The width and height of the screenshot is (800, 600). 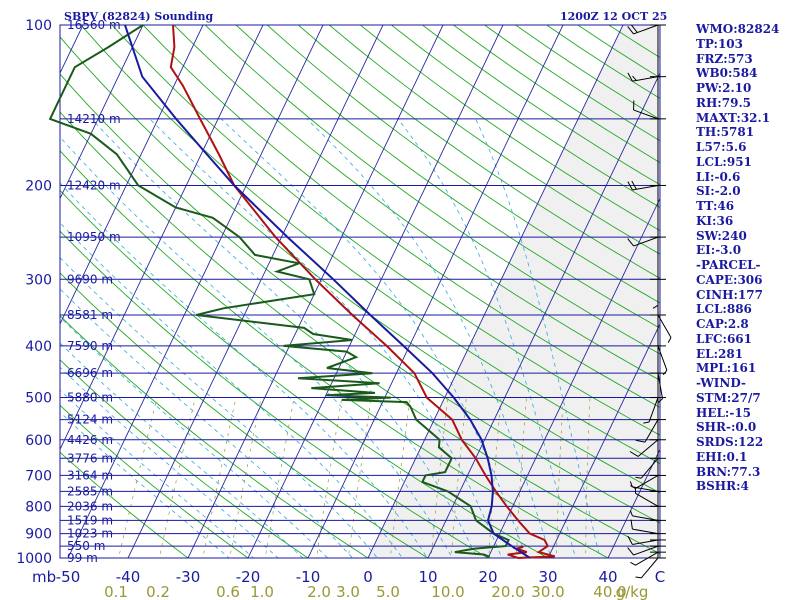 I want to click on pressure-tick-label: 200, so click(x=38, y=186).